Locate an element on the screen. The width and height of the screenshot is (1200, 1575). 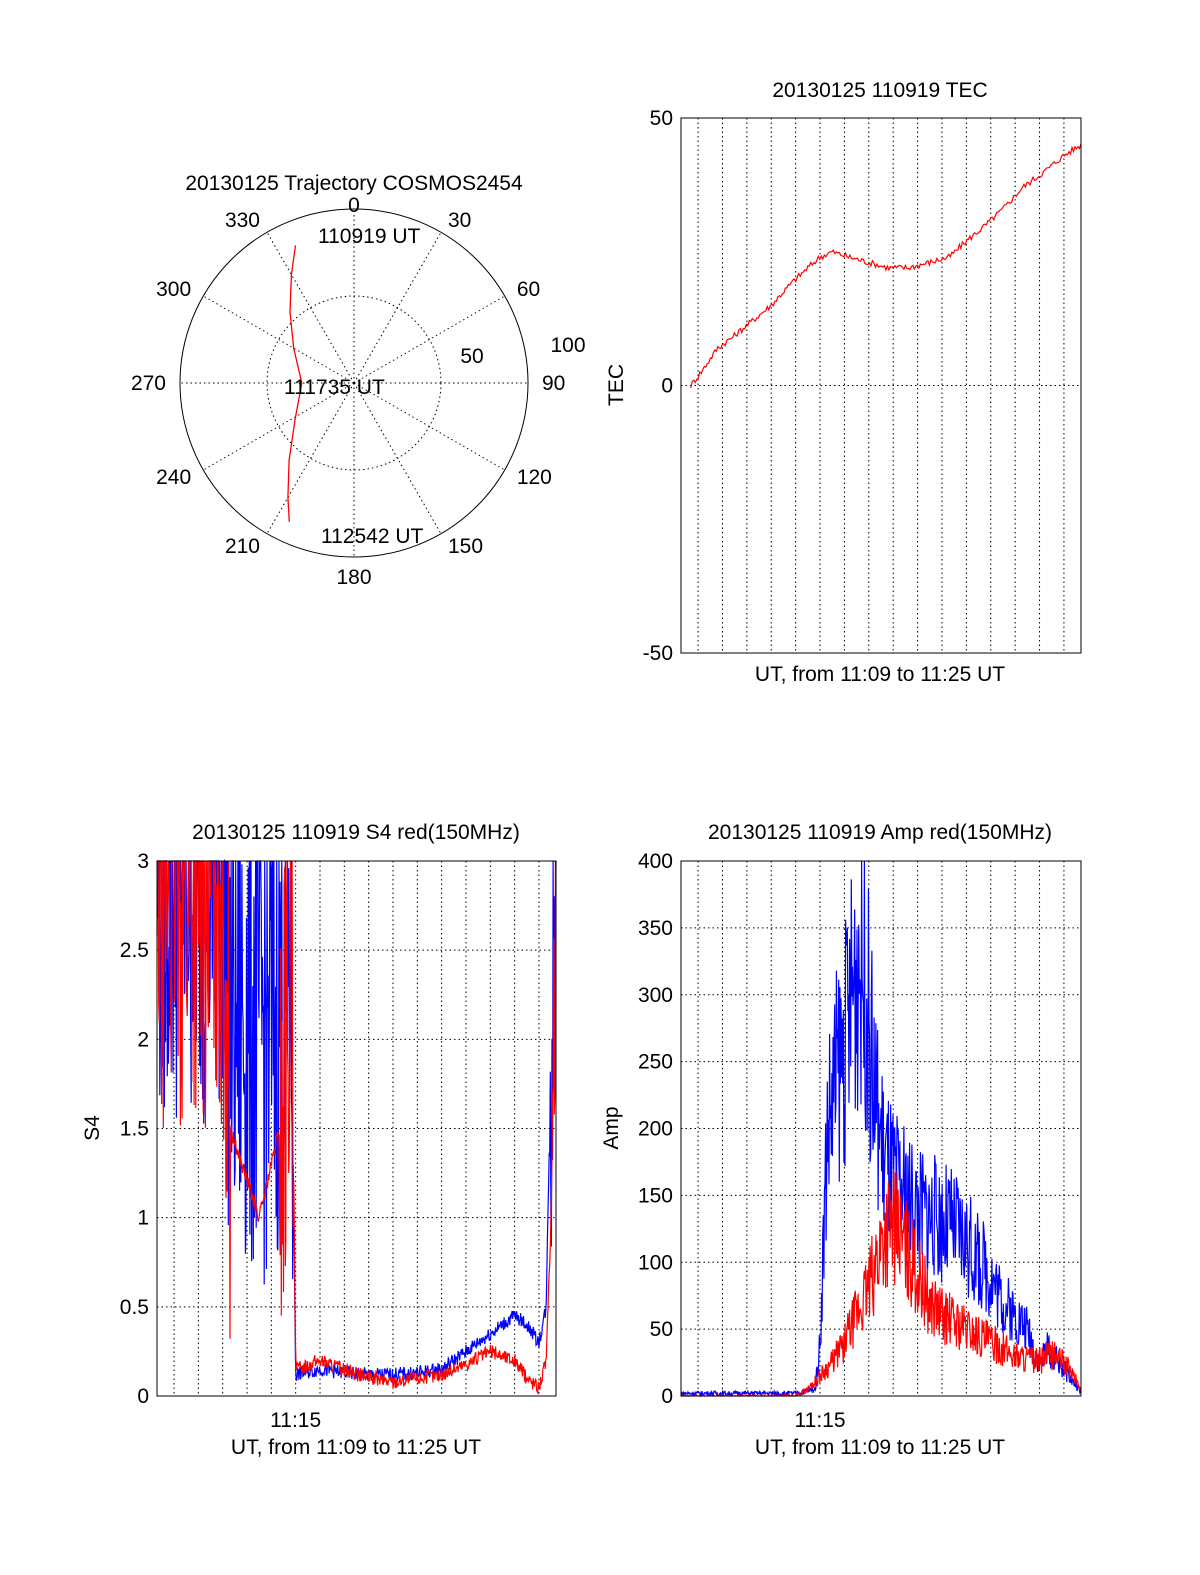
s4-ytick-label-5: 2.5 is located at coordinates (134, 950).